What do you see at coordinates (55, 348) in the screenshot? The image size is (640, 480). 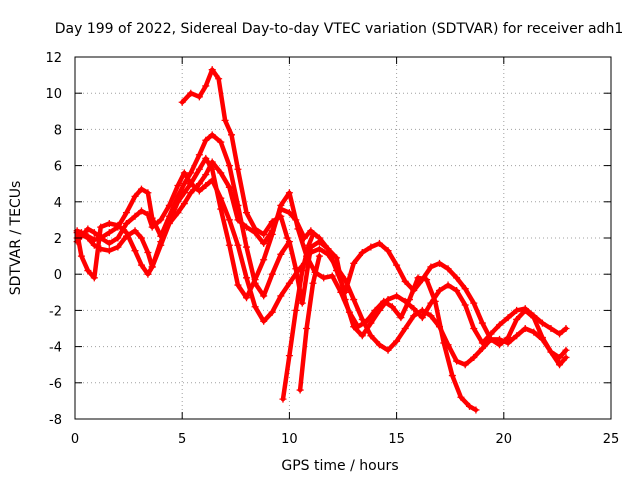 I see `y-tick-label: -4` at bounding box center [55, 348].